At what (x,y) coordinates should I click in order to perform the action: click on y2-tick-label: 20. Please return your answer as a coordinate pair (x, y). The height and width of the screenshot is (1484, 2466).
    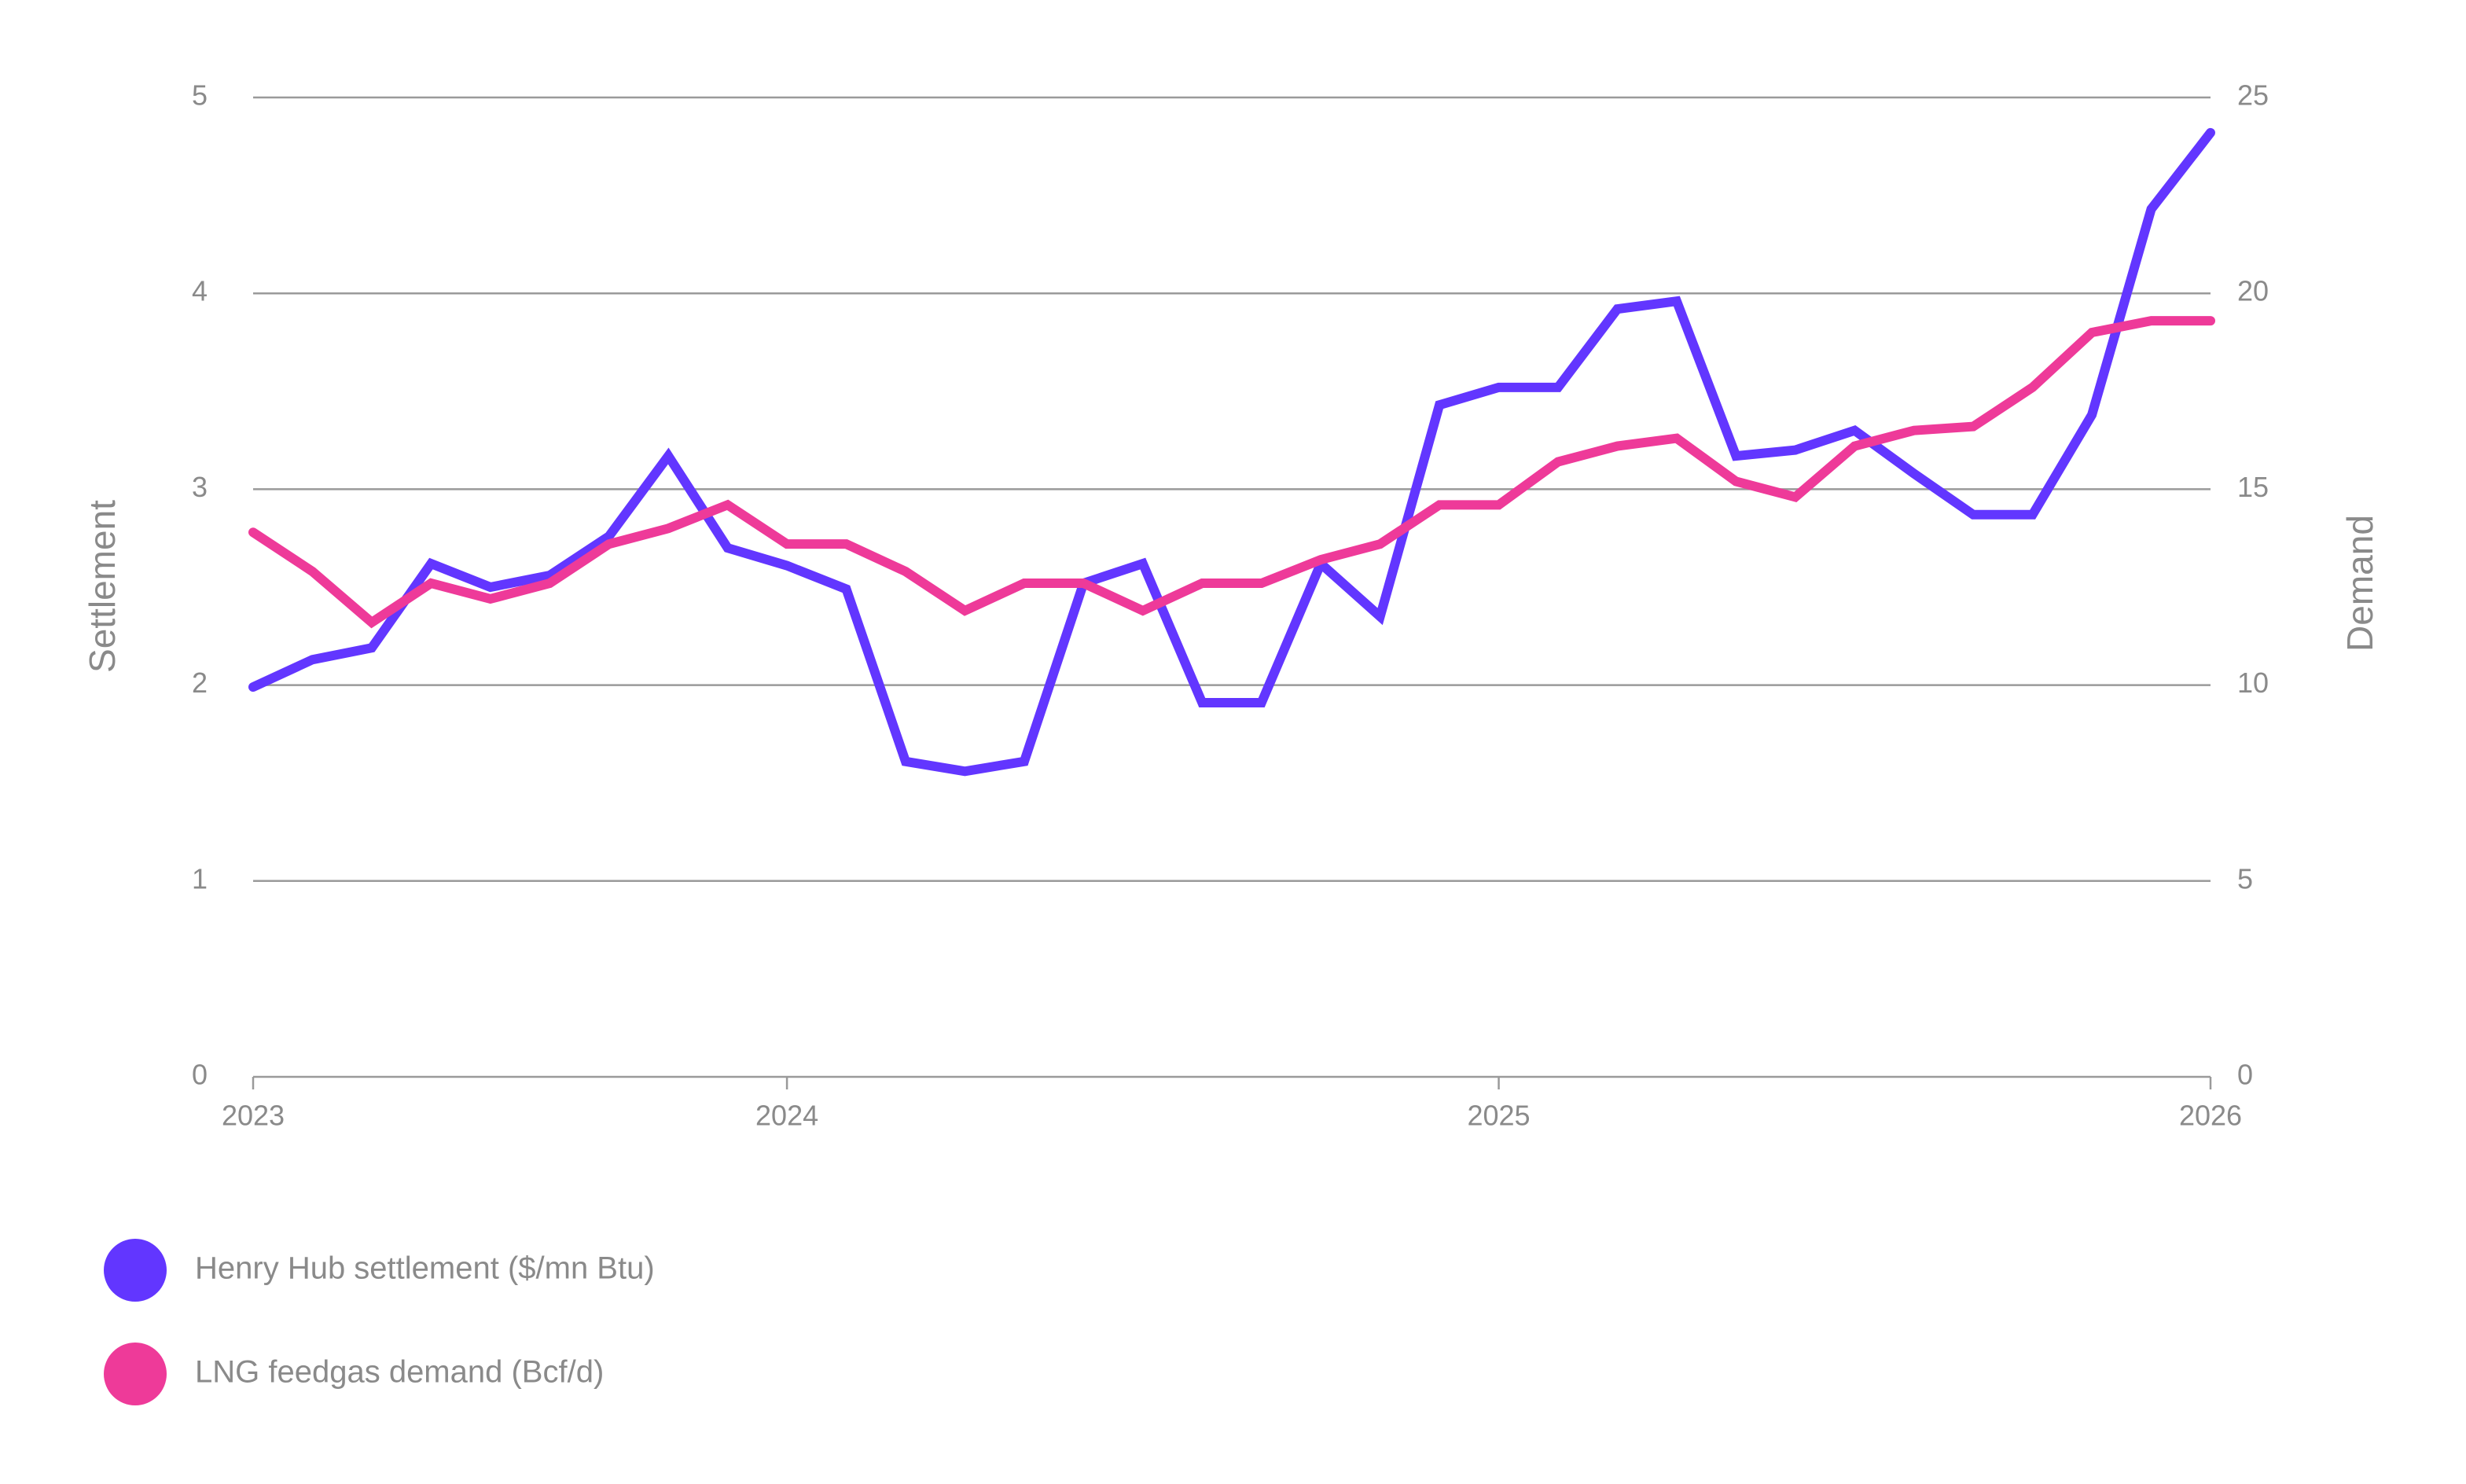
    Looking at the image, I should click on (2253, 291).